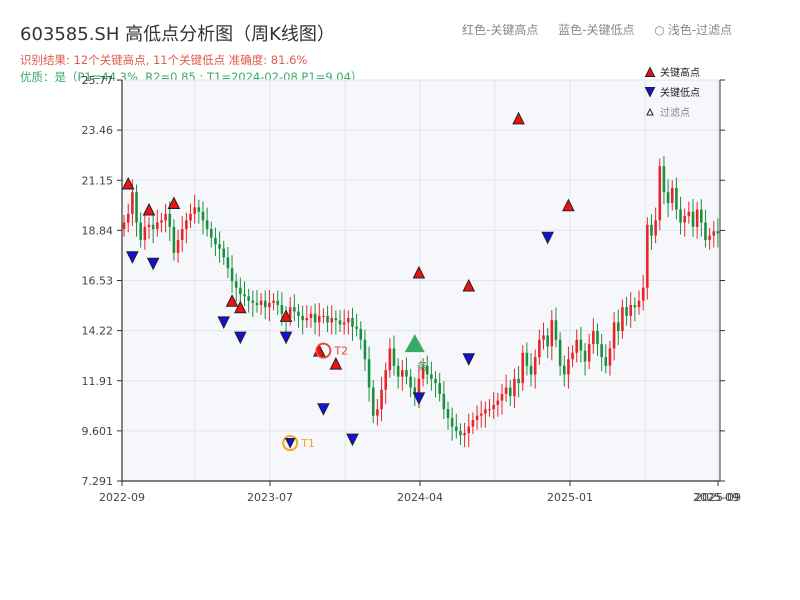  Describe the element at coordinates (270, 497) in the screenshot. I see `x-tick-label: 2023-07` at that location.